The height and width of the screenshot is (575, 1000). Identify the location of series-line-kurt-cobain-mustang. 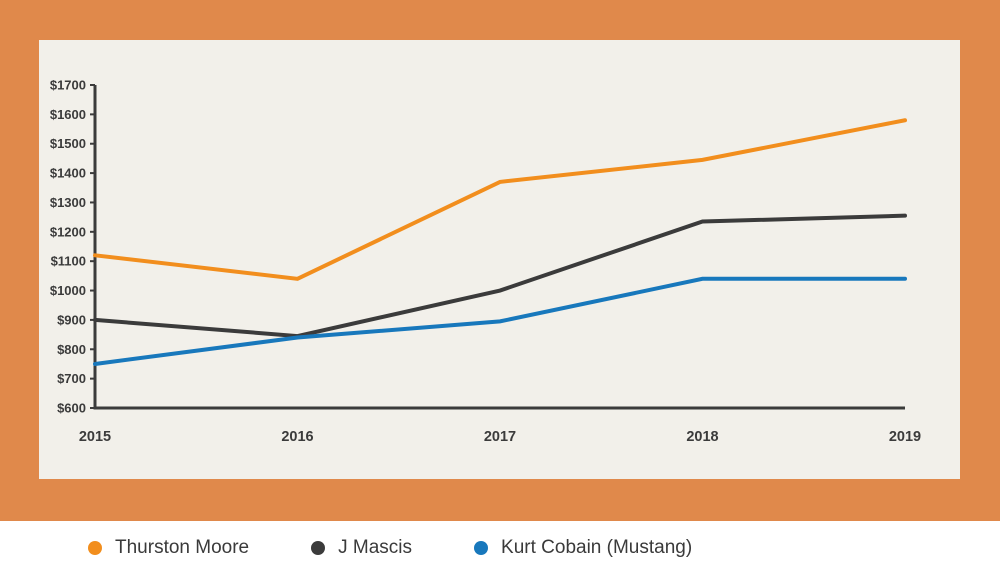
(500, 321).